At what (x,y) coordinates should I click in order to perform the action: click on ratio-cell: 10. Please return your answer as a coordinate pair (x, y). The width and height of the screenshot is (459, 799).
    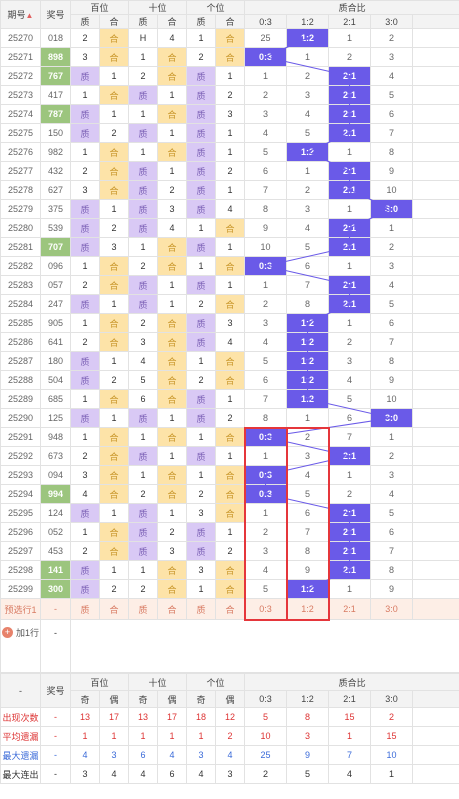
    Looking at the image, I should click on (266, 247).